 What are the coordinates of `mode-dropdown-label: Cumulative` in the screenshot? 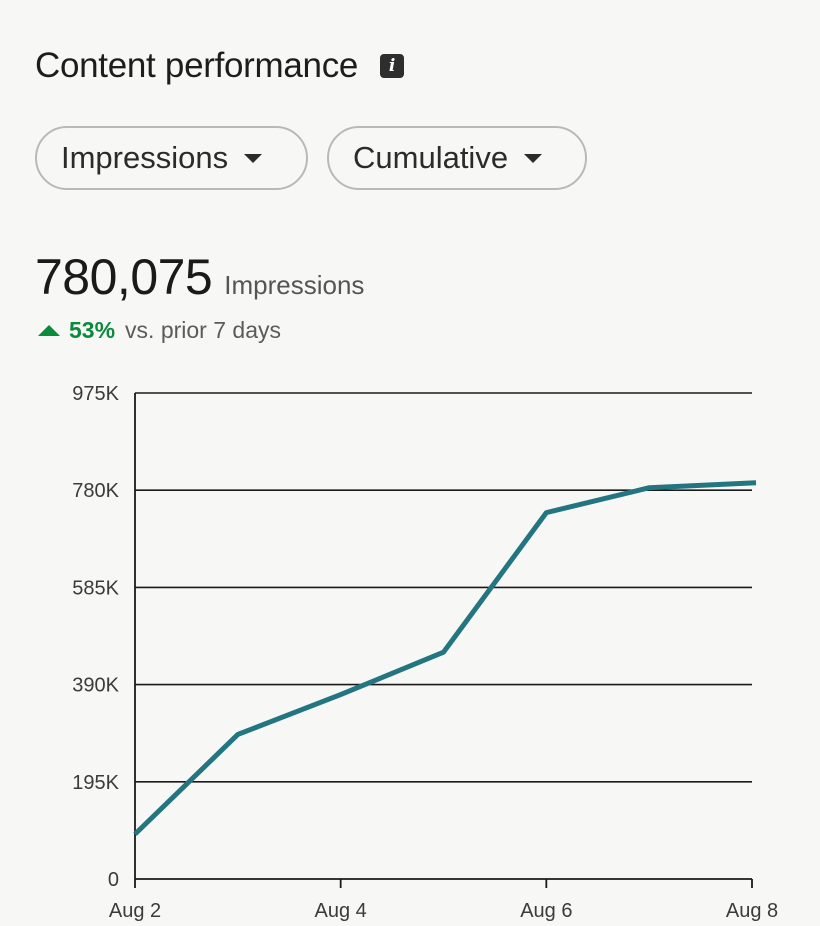 It's located at (431, 157).